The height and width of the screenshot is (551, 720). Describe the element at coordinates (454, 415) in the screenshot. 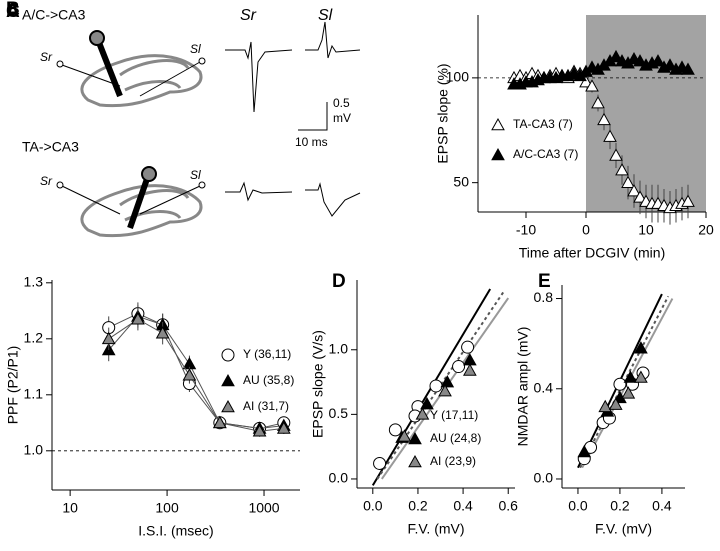

I see `legend-label: Y (17,11)` at that location.